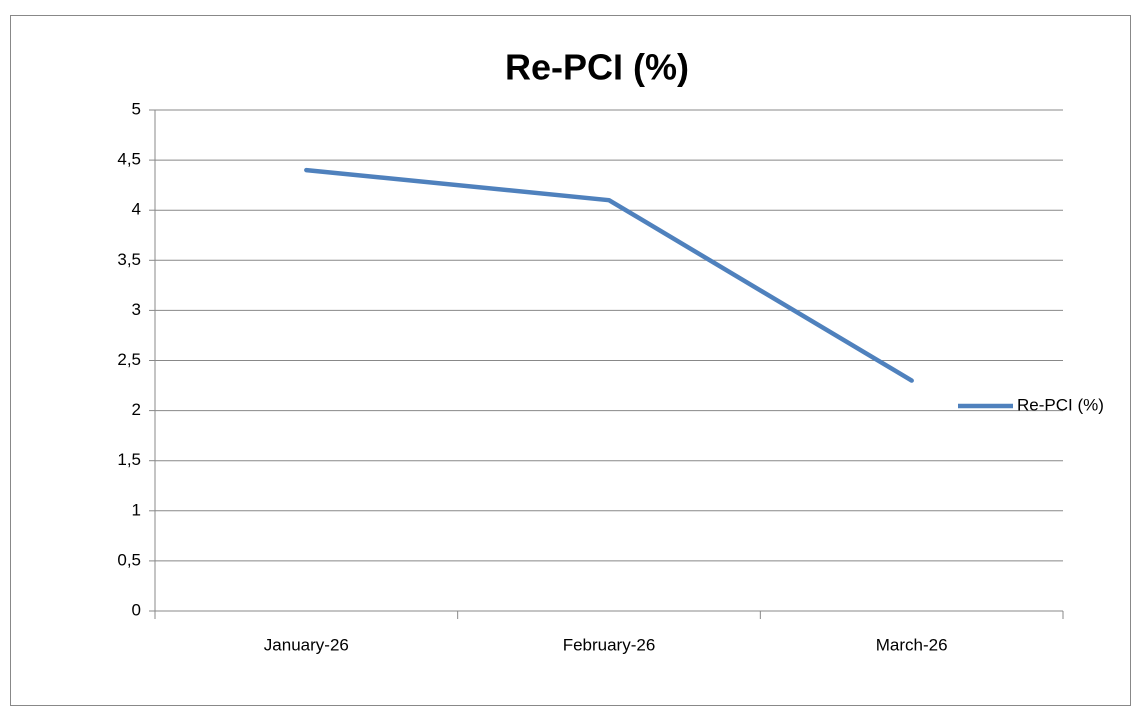  Describe the element at coordinates (609, 644) in the screenshot. I see `x-tick-label: February-26` at that location.